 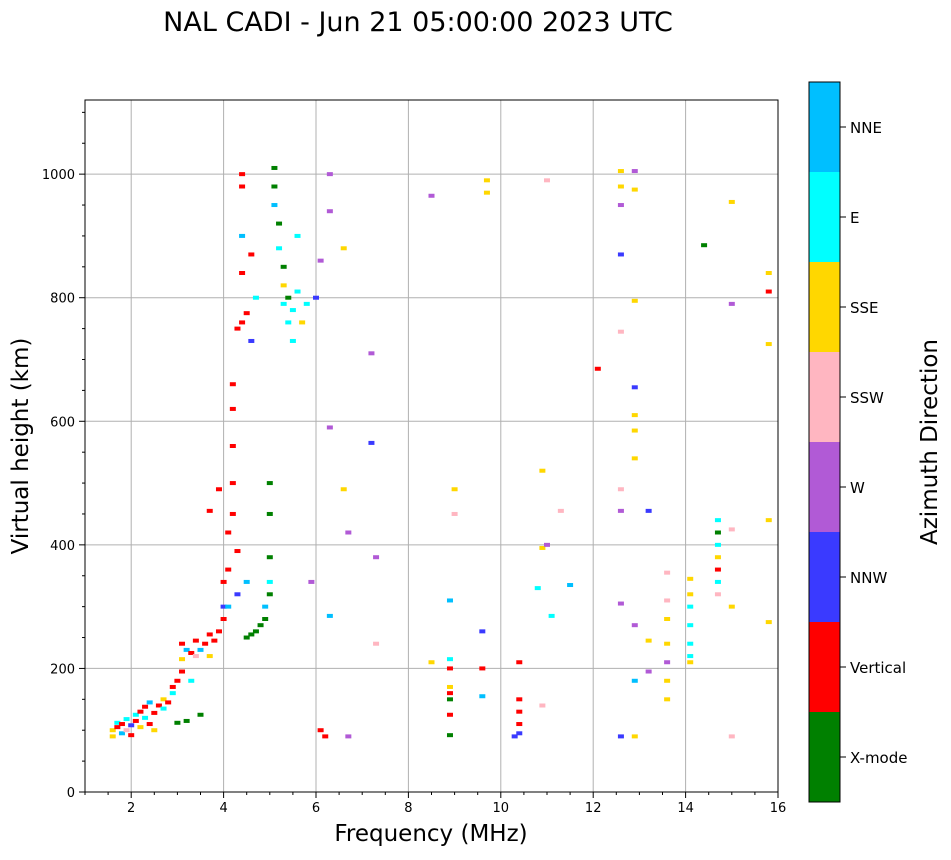 I want to click on colorbar-frame, so click(x=824, y=442).